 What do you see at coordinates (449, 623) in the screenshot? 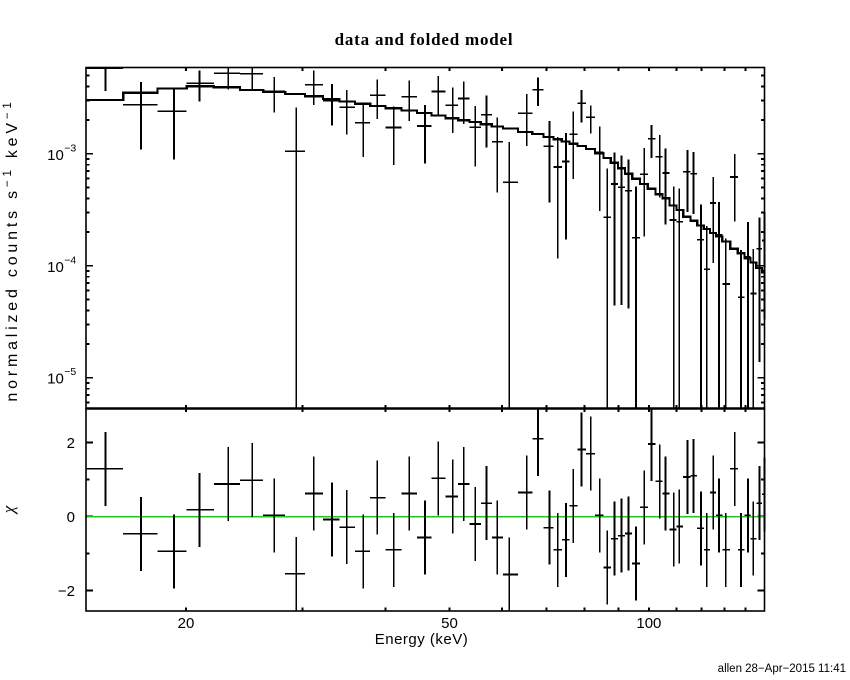
I see `svg-text: 50` at bounding box center [449, 623].